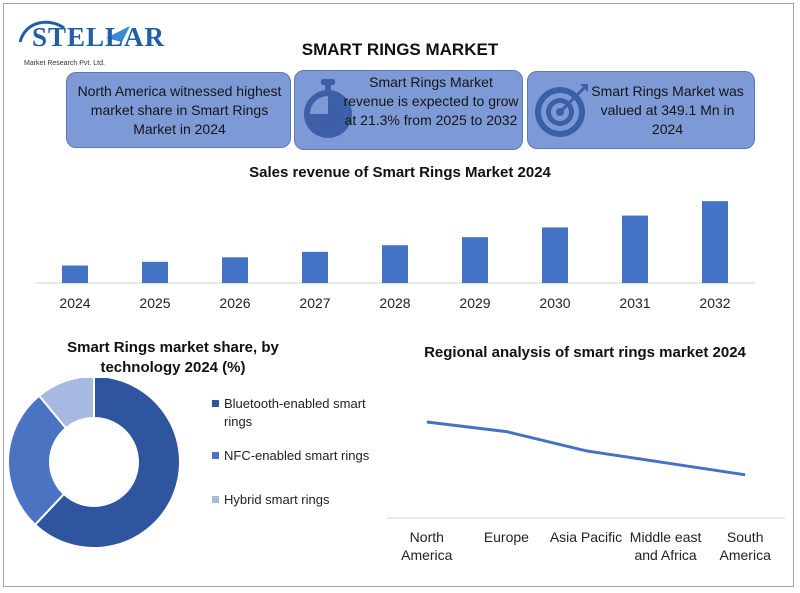  What do you see at coordinates (586, 537) in the screenshot?
I see `x-tick-label: Asia Pacific` at bounding box center [586, 537].